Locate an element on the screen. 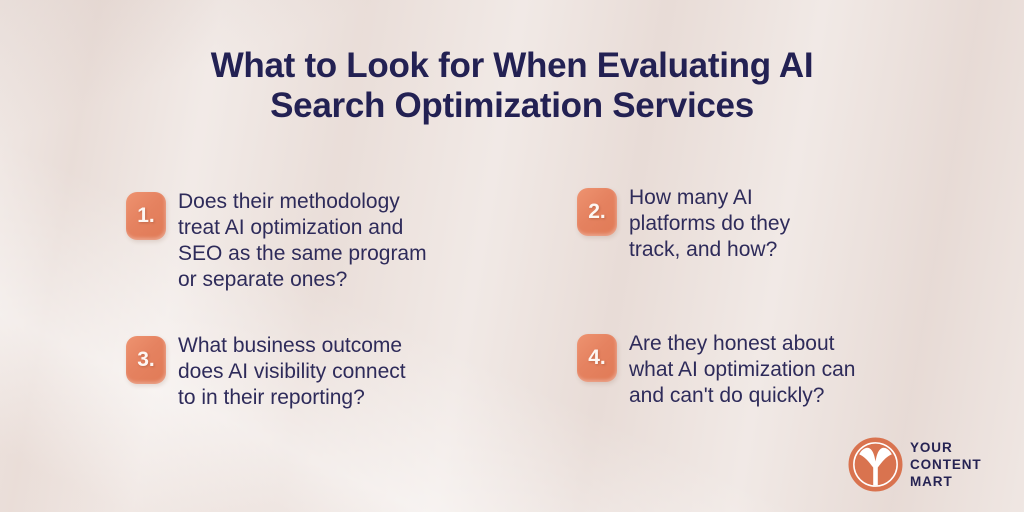 This screenshot has height=512, width=1024. number-badge-2: 2. is located at coordinates (597, 212).